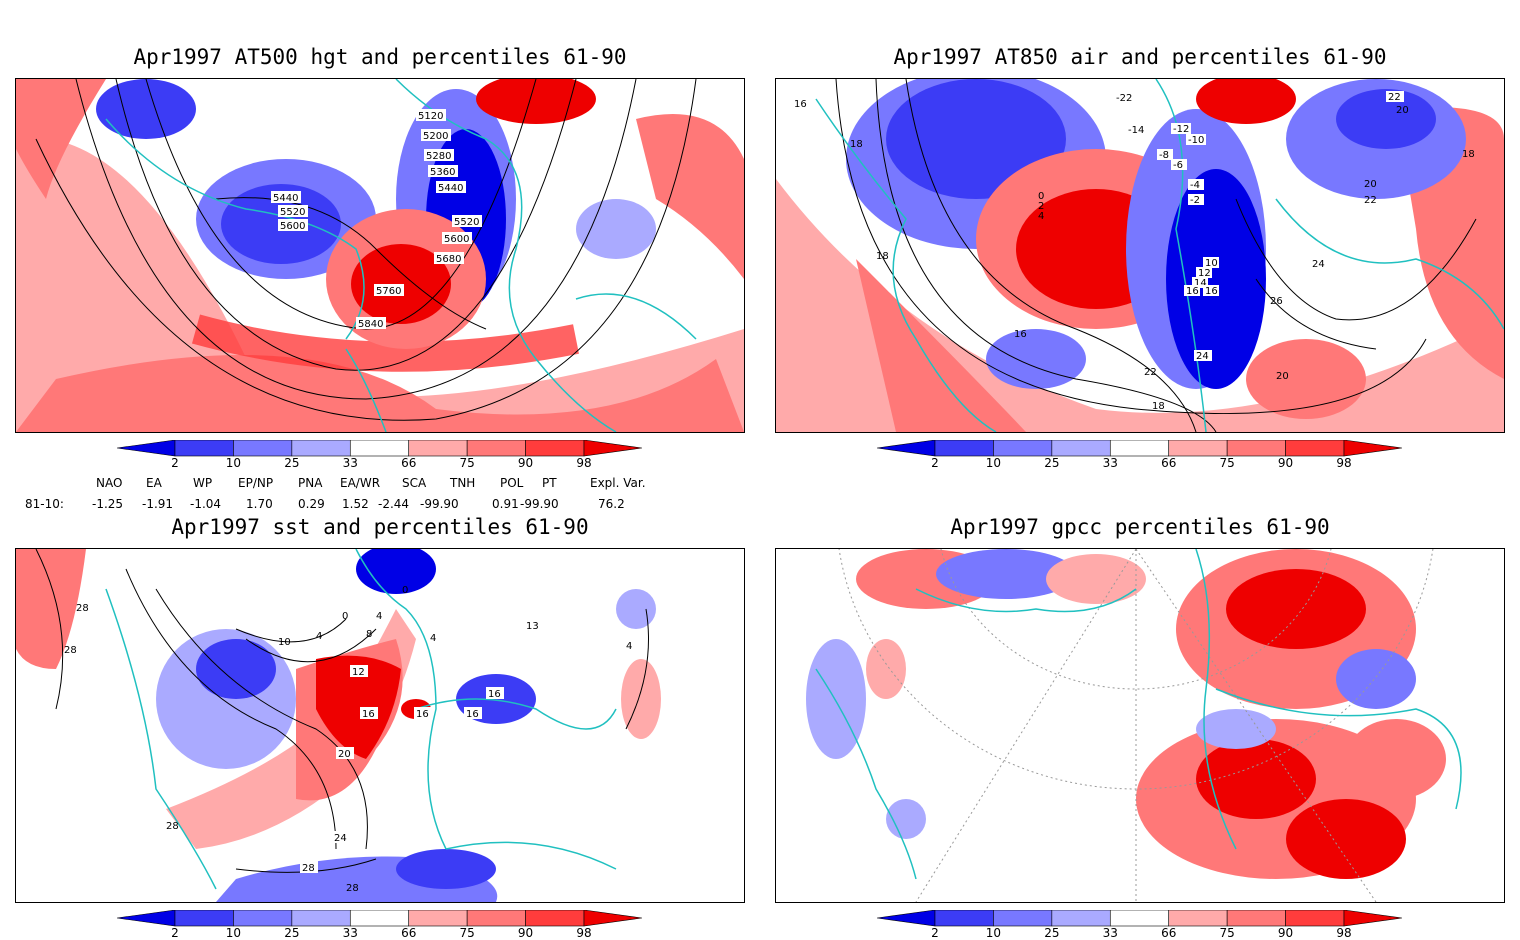  Describe the element at coordinates (1196, 140) in the screenshot. I see `contour-label: -10` at that location.